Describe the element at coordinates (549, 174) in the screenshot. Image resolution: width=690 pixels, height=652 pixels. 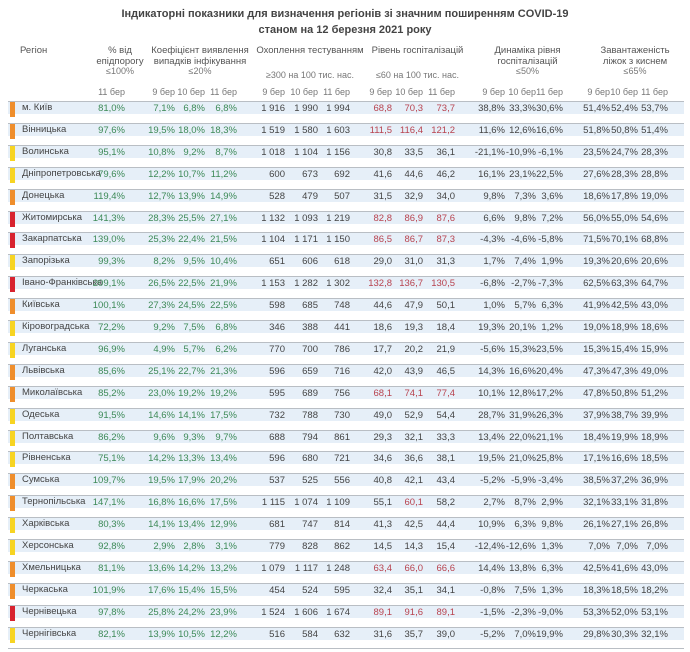
I see `hosp-dynamics-cell: 22,5%` at that location.